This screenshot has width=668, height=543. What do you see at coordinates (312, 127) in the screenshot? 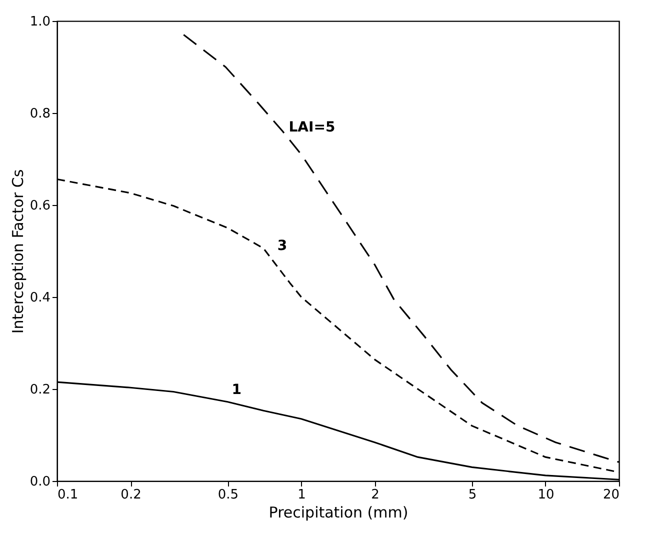
I see `series-label: LAI=5` at bounding box center [312, 127].